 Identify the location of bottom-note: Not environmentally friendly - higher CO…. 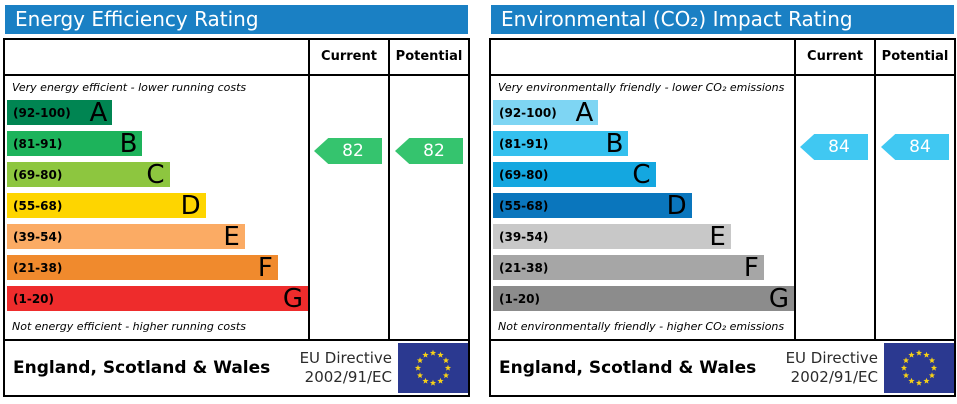
(641, 326).